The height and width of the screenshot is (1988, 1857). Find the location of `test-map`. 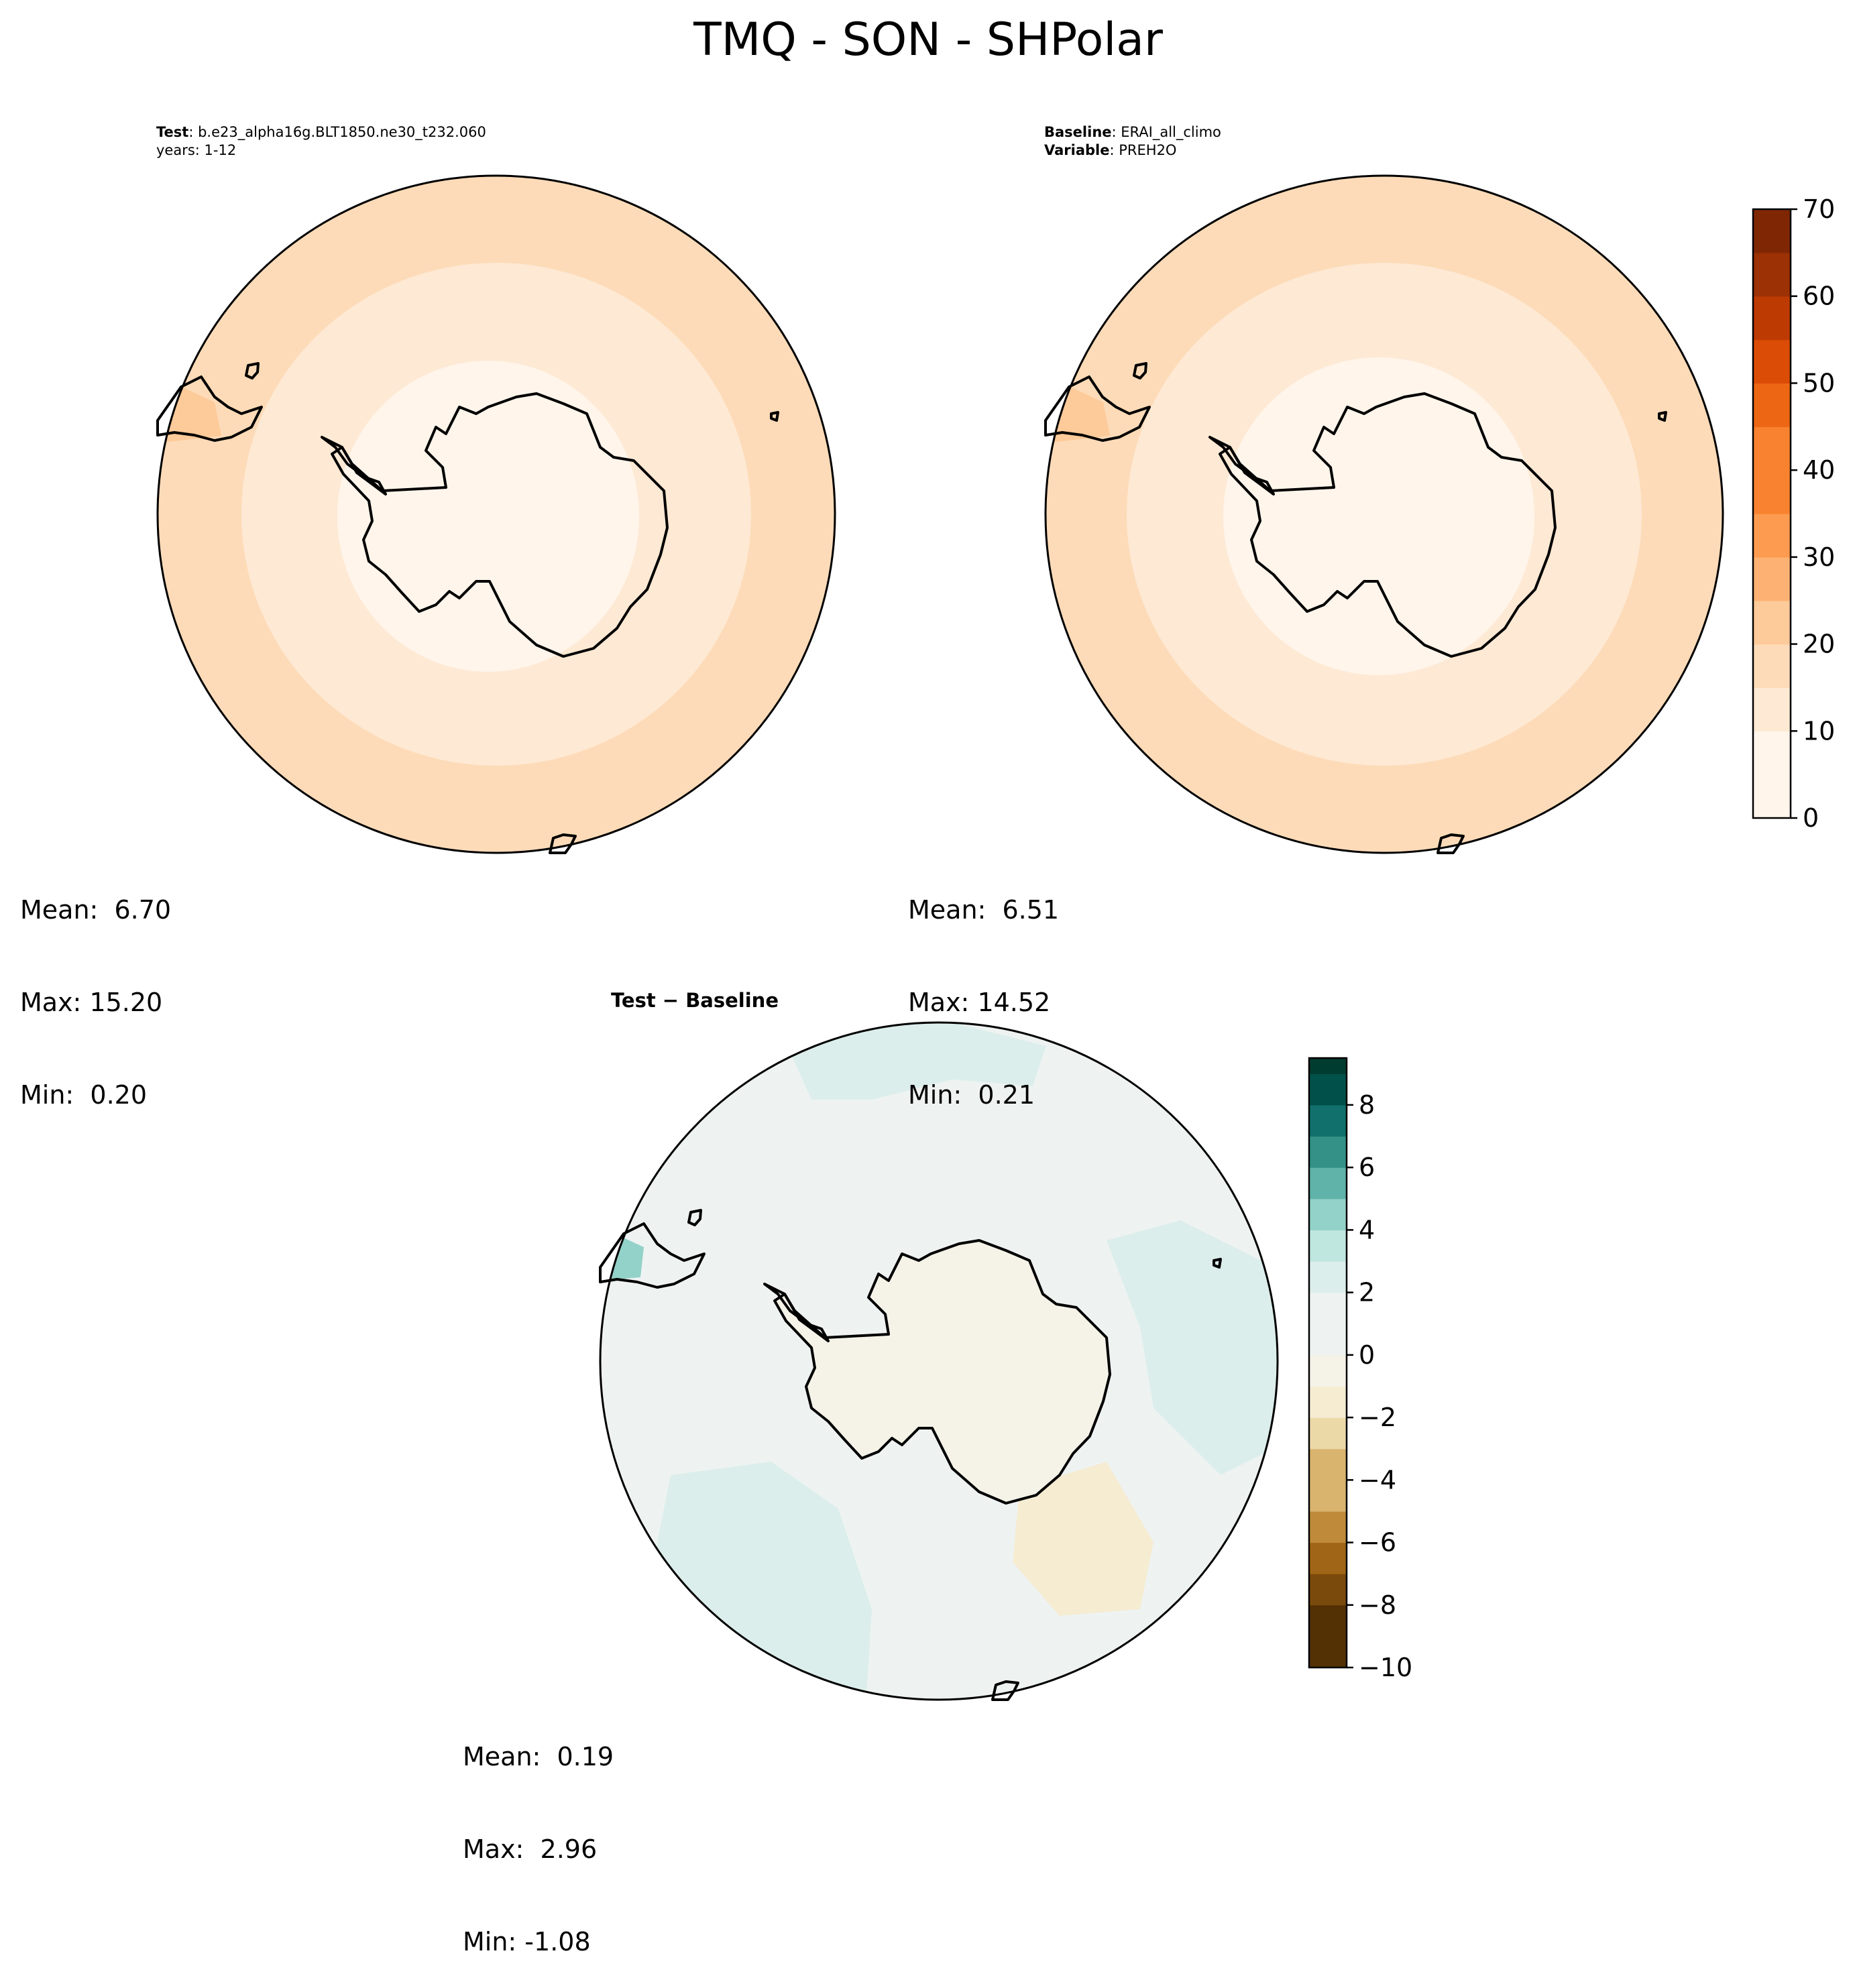

test-map is located at coordinates (496, 514).